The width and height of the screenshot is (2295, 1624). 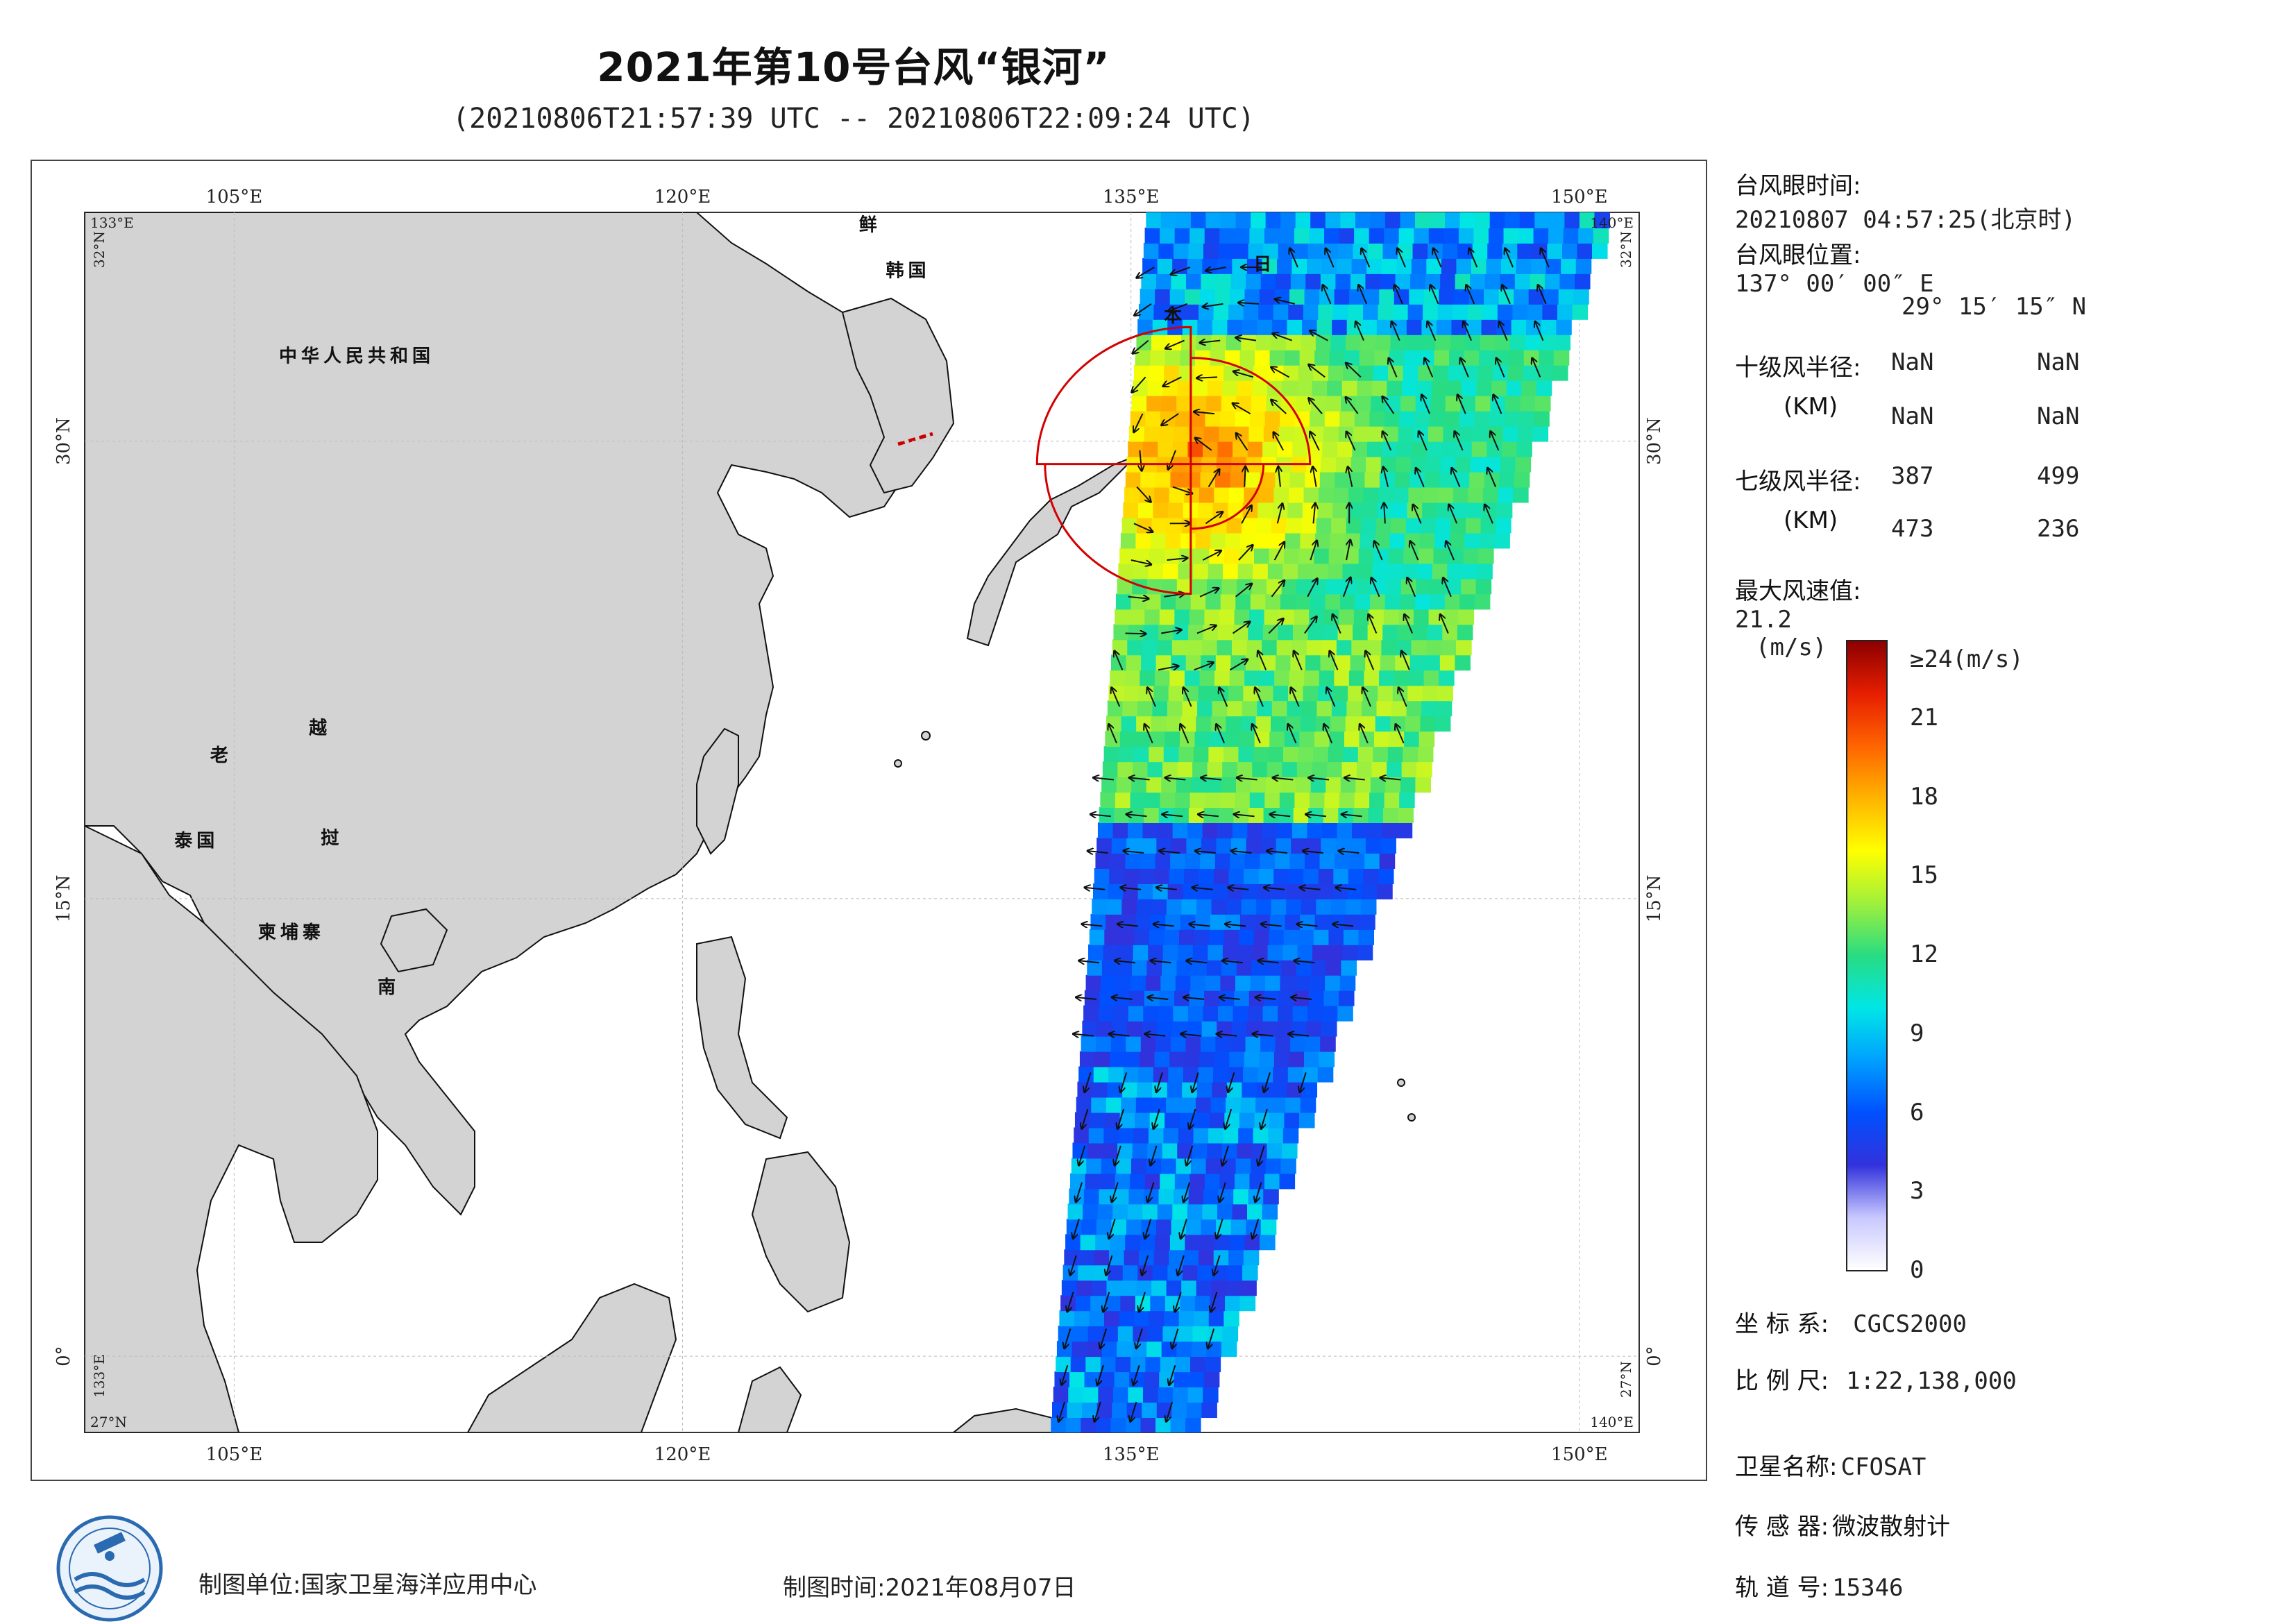 What do you see at coordinates (100, 250) in the screenshot?
I see `corner-label: 32°N` at bounding box center [100, 250].